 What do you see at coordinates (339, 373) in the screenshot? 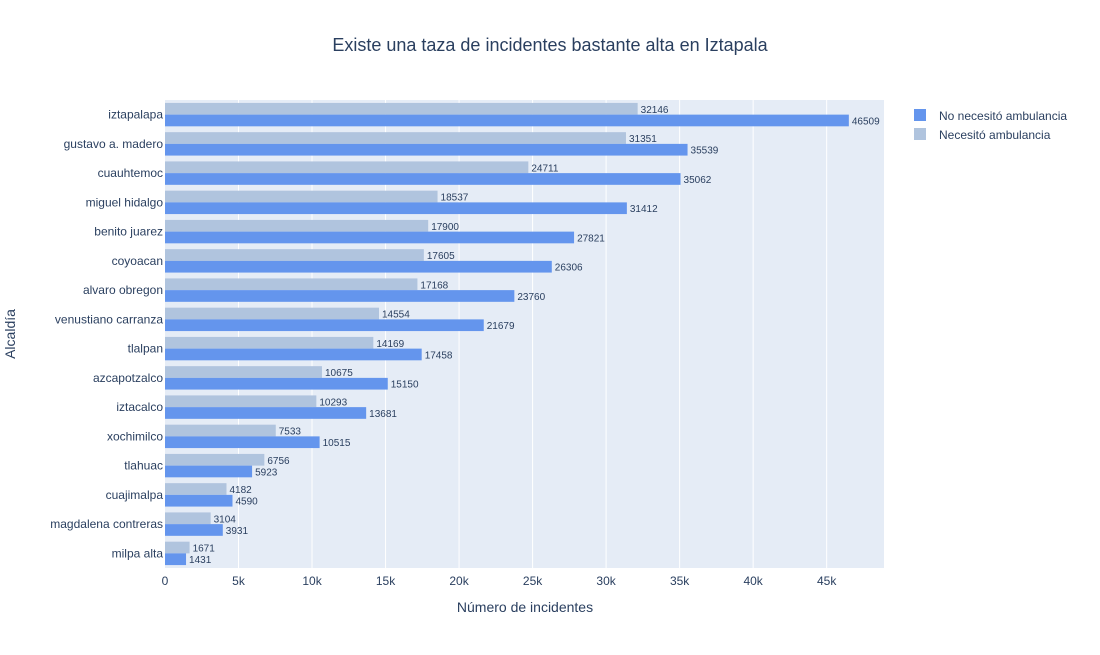
I see `data-label: 10675` at bounding box center [339, 373].